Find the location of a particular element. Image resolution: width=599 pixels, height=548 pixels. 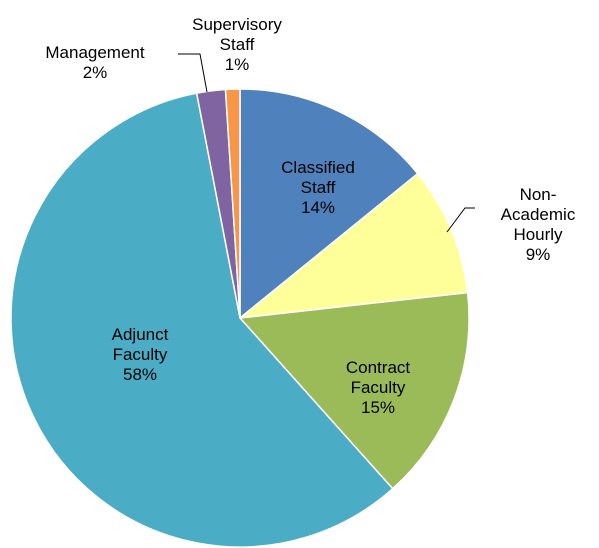

value-label: 9% is located at coordinates (538, 254).